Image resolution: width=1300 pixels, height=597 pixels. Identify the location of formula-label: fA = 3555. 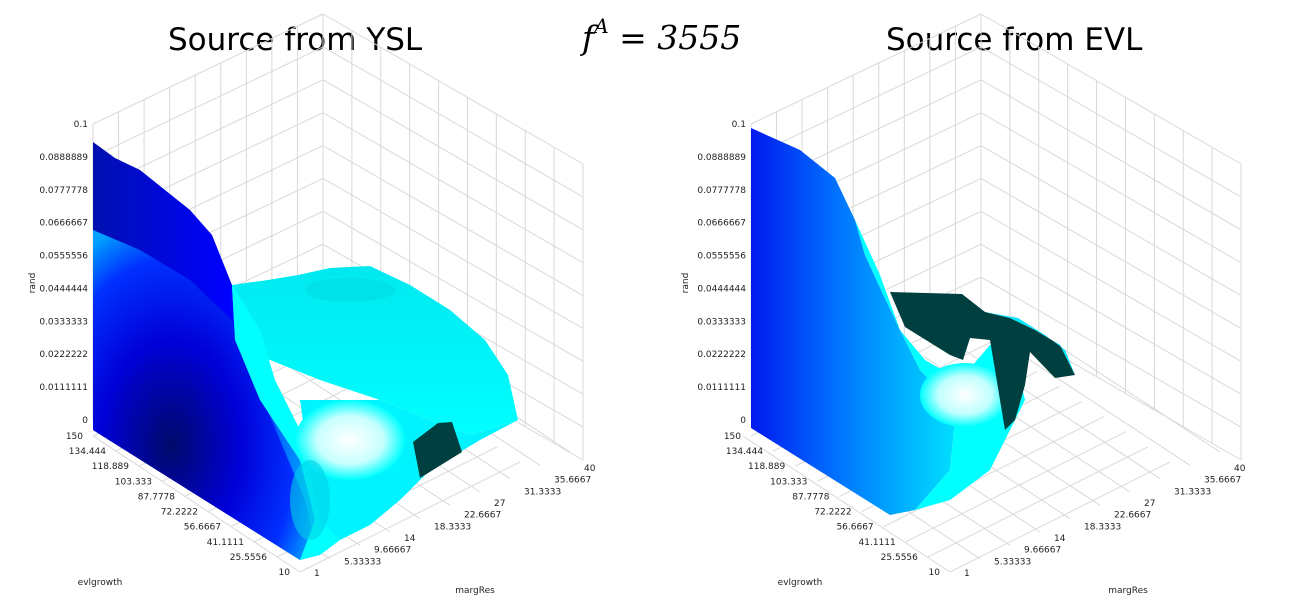
(662, 35).